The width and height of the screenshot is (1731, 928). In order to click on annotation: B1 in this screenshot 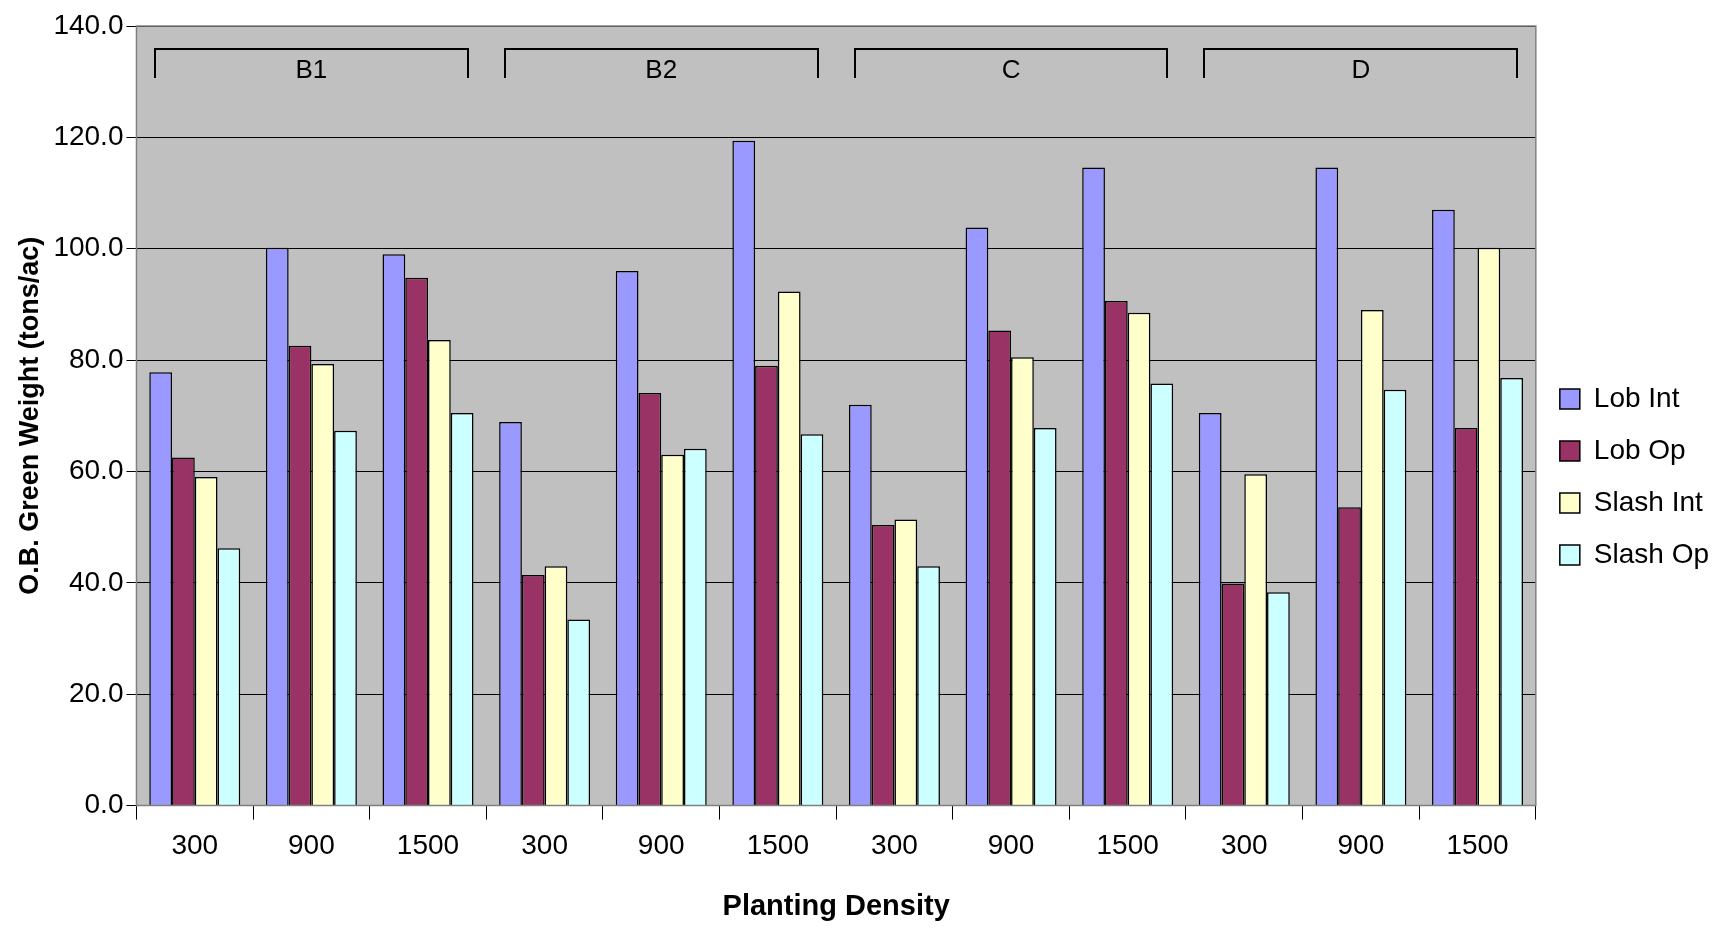, I will do `click(311, 69)`.